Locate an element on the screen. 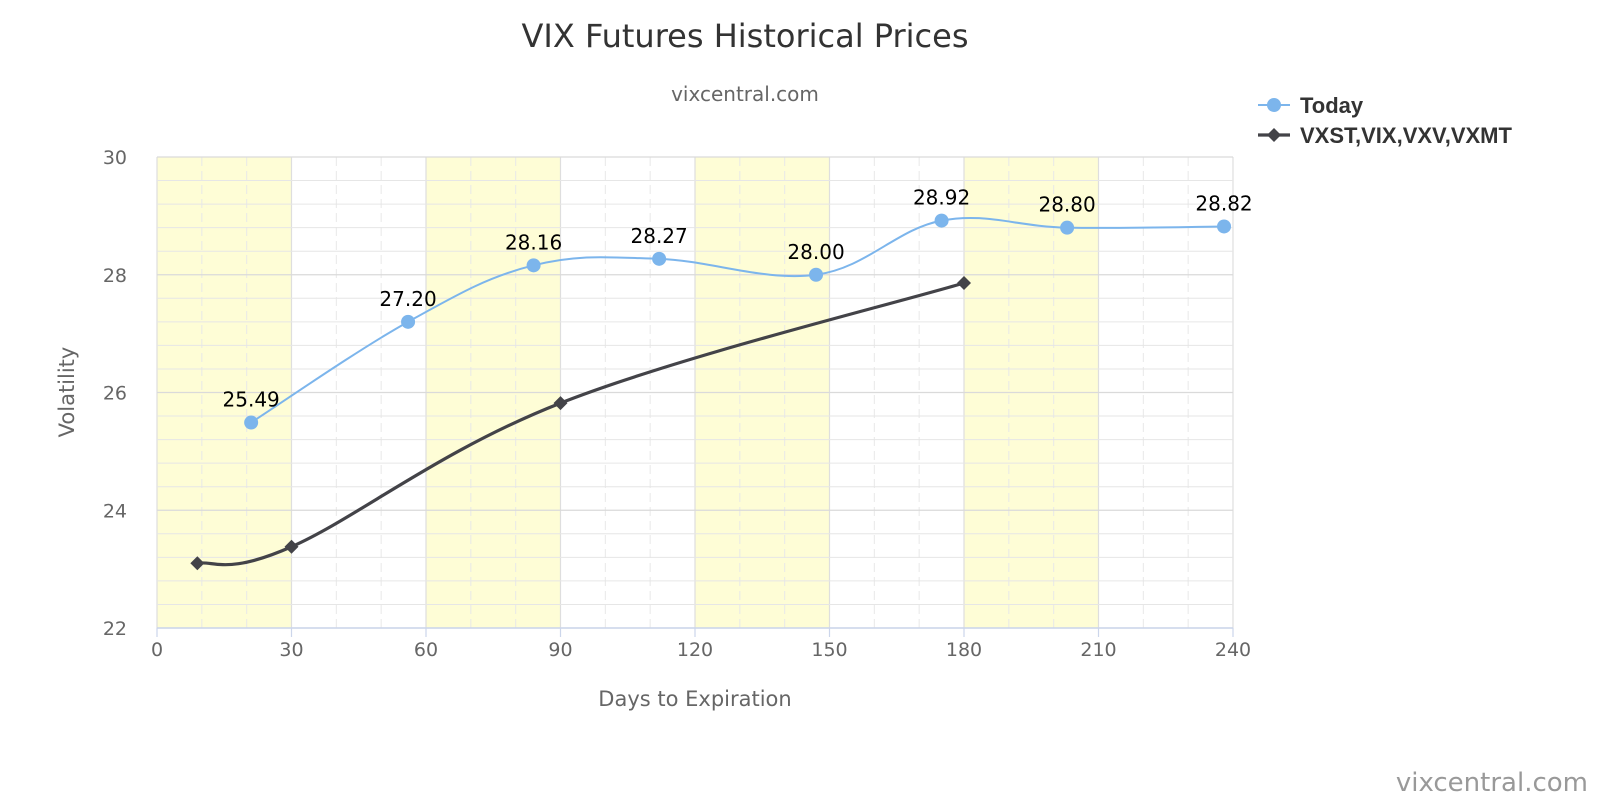 The image size is (1600, 800). data-label: 28.80 is located at coordinates (1066, 205).